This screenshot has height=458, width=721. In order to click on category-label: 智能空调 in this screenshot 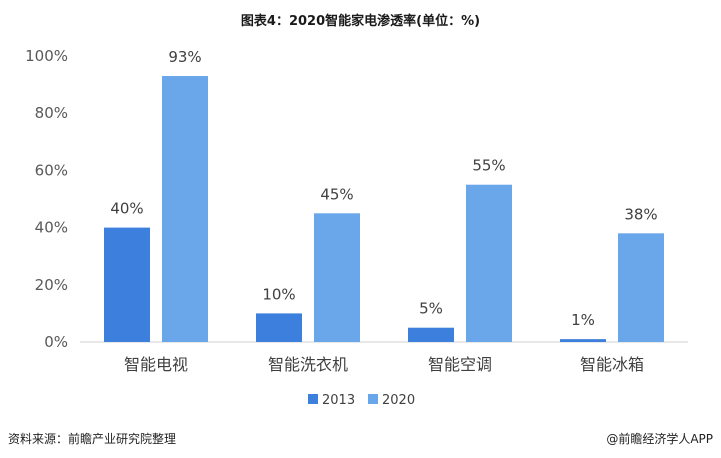, I will do `click(460, 364)`.